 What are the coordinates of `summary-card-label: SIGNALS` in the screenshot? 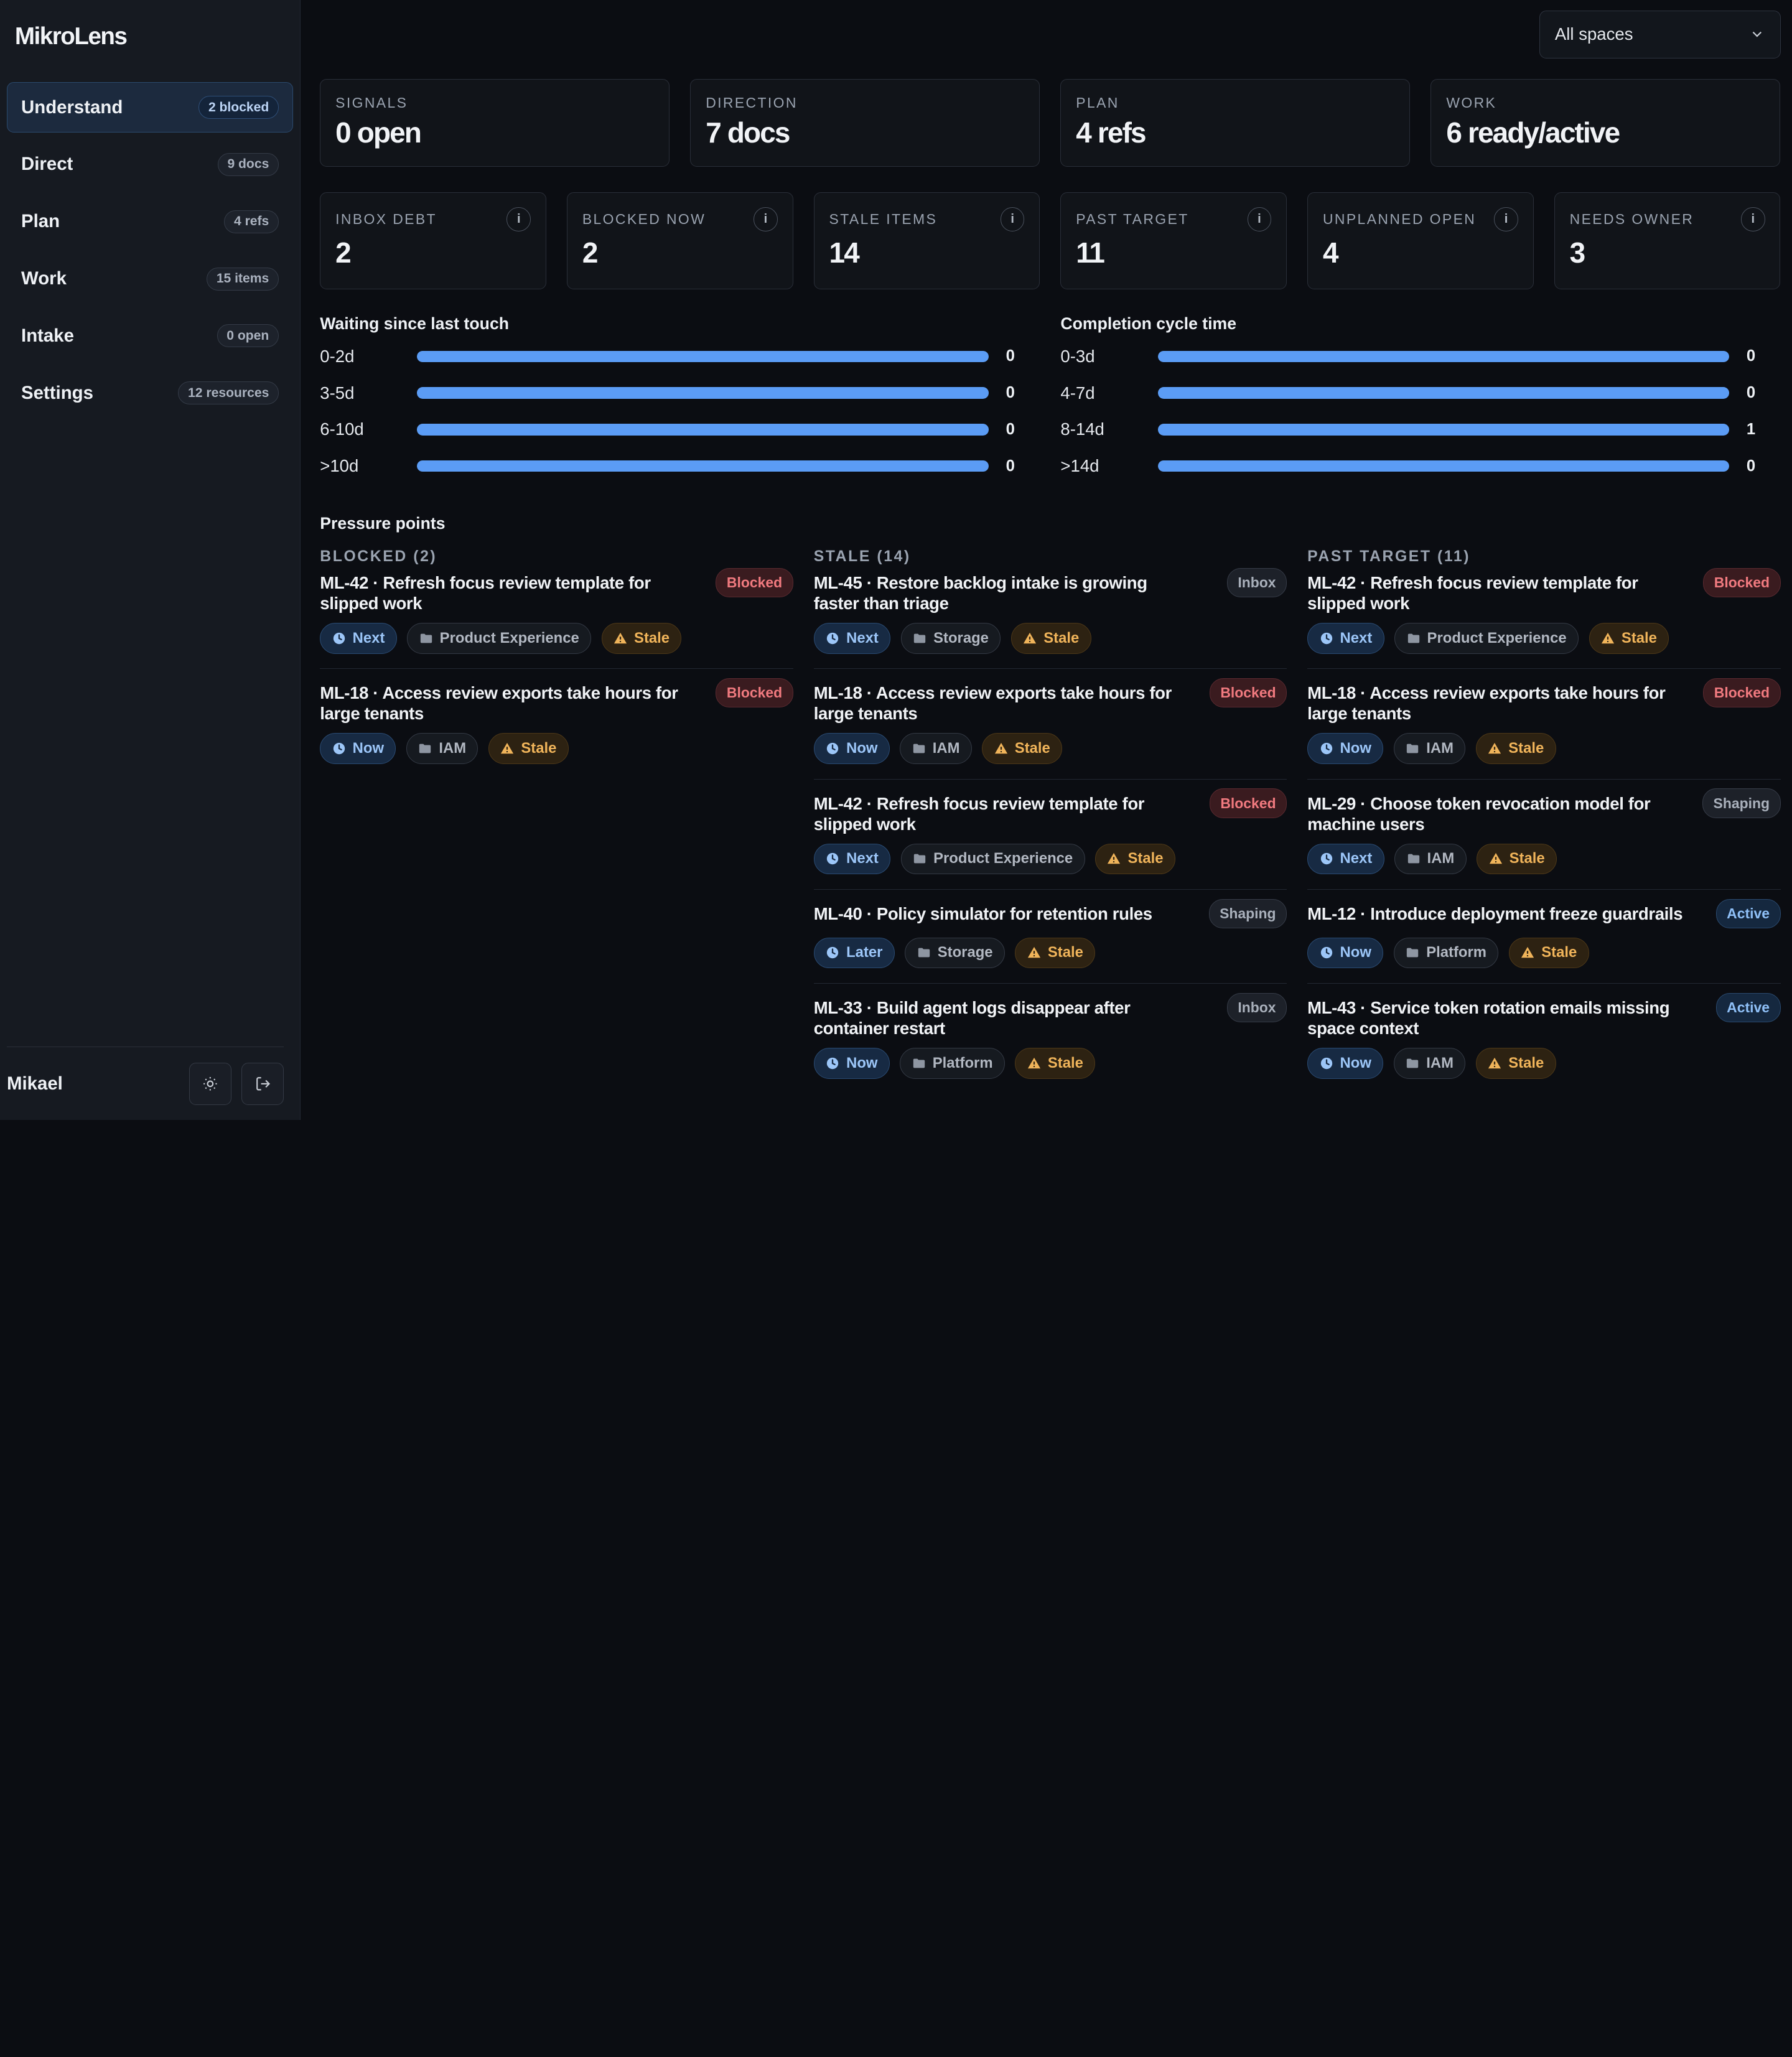 It's located at (371, 102).